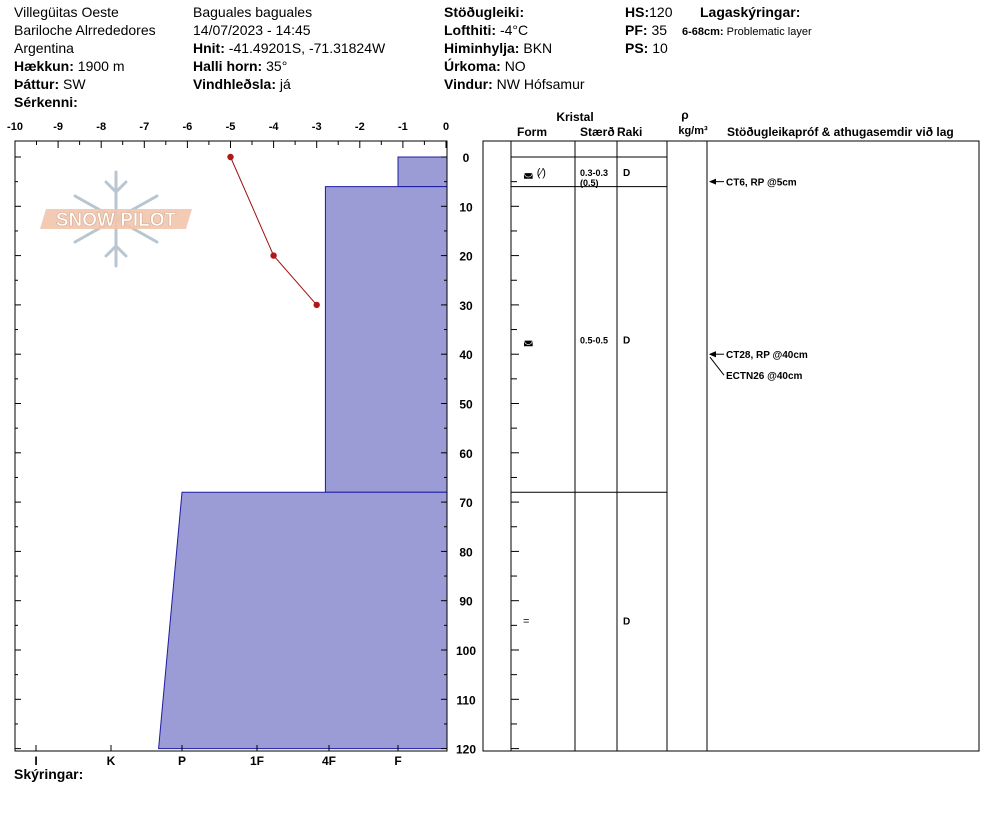 Image resolution: width=994 pixels, height=840 pixels. I want to click on aspect-row: Þáttur: SW, so click(50, 84).